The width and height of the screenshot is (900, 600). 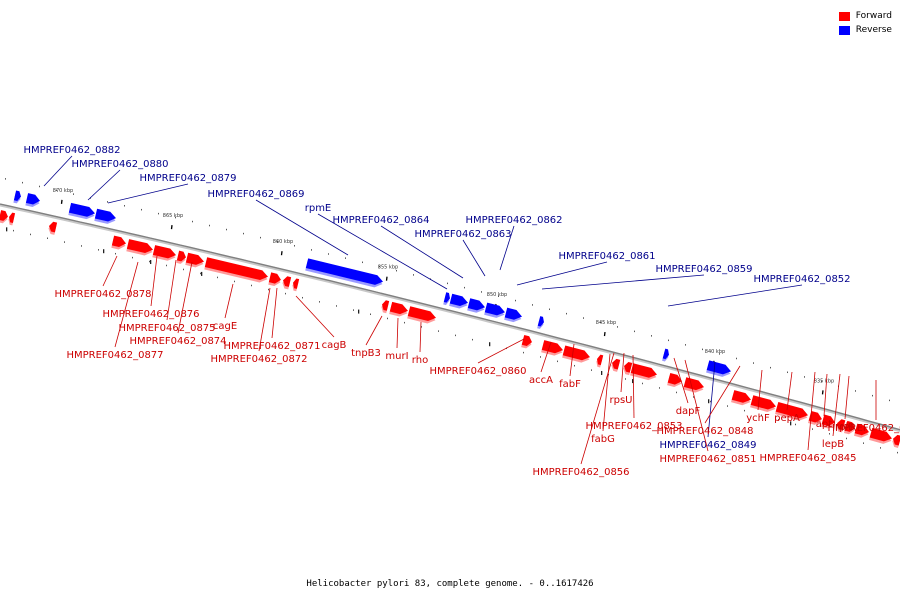 What do you see at coordinates (758, 418) in the screenshot?
I see `label-ychF: ychF` at bounding box center [758, 418].